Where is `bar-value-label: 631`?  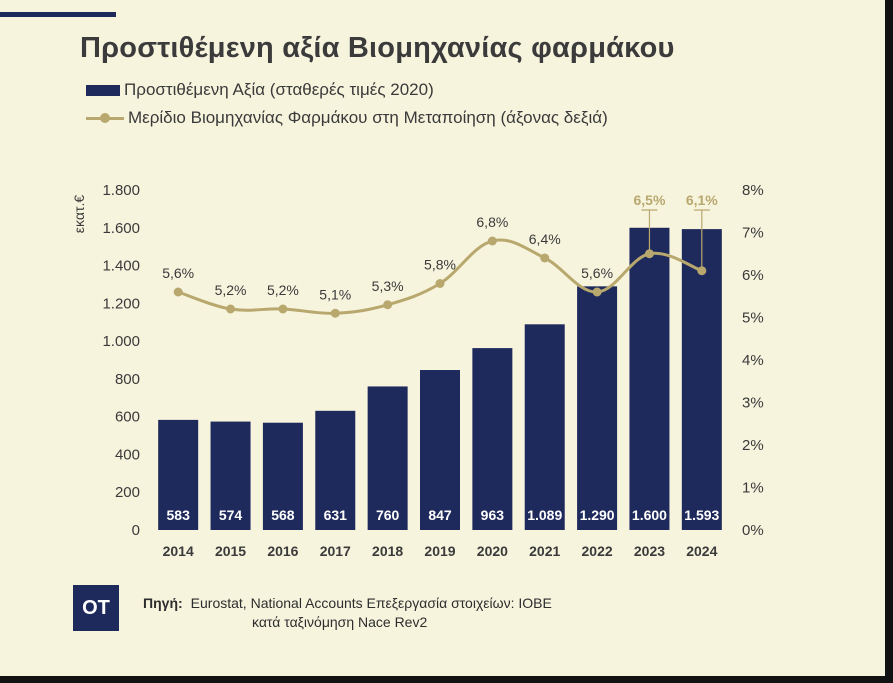
bar-value-label: 631 is located at coordinates (336, 515).